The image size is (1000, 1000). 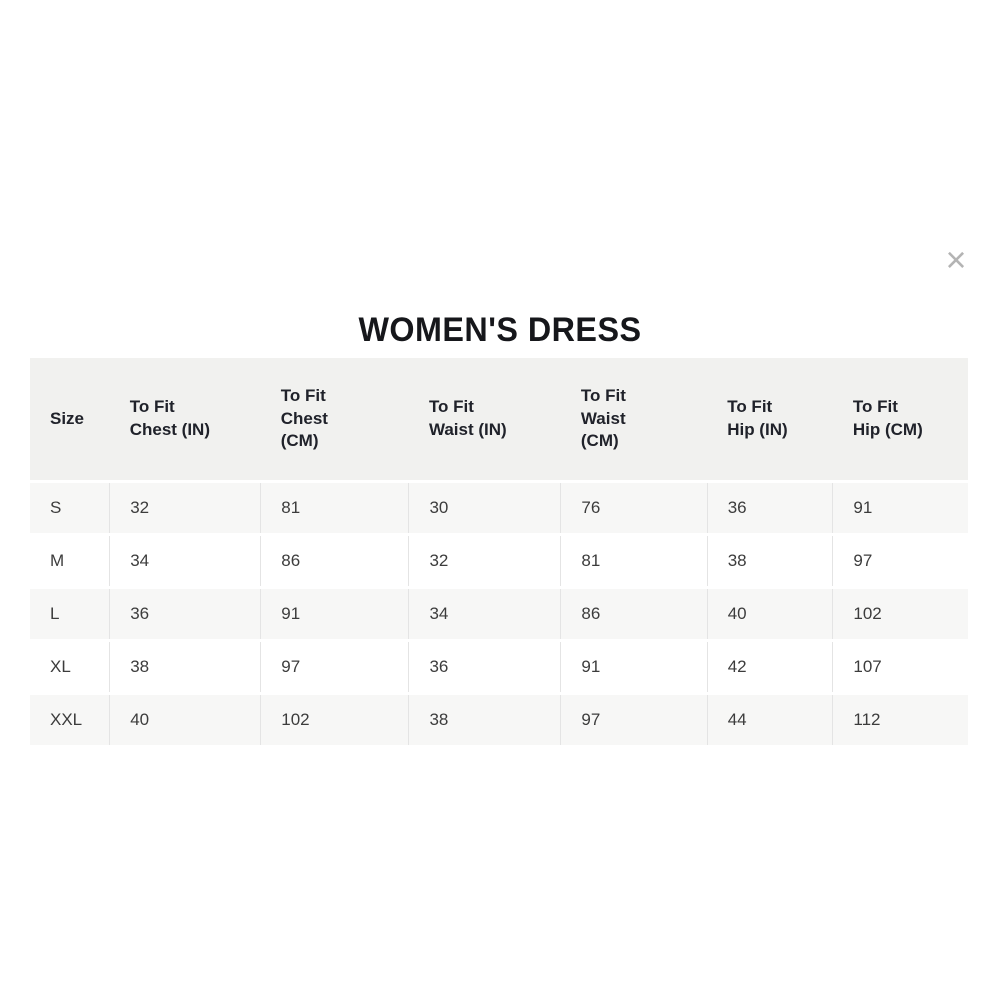 I want to click on chest-in-cell: 40, so click(x=185, y=720).